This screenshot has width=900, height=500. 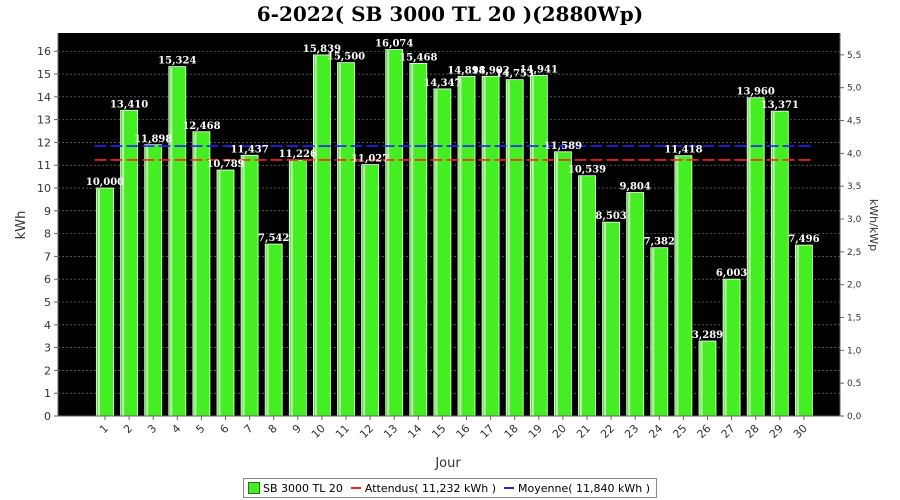 What do you see at coordinates (515, 74) in the screenshot?
I see `data-label: 14,753` at bounding box center [515, 74].